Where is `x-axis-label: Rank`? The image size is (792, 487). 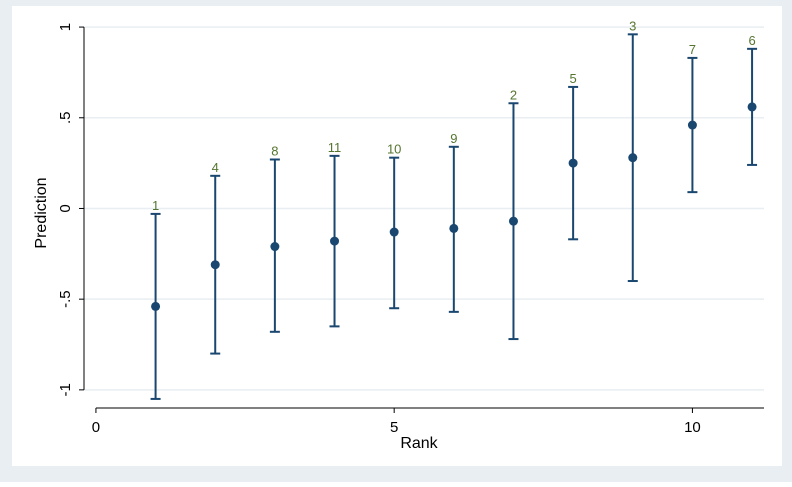 x-axis-label: Rank is located at coordinates (419, 443).